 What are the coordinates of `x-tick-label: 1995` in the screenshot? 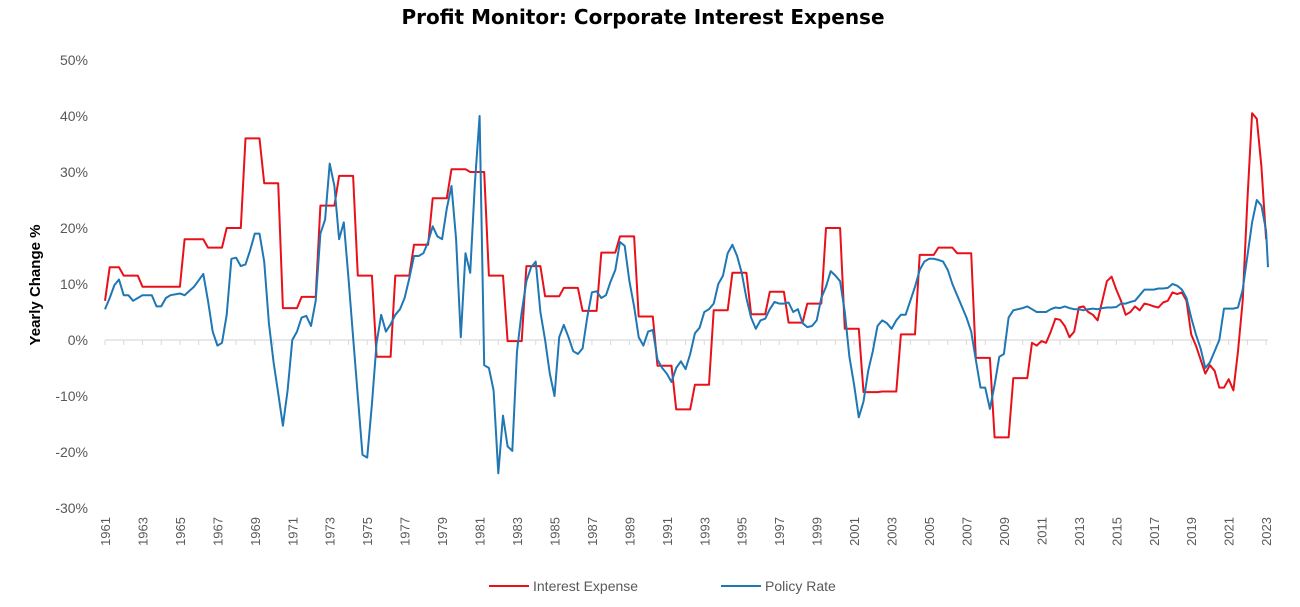 It's located at (742, 531).